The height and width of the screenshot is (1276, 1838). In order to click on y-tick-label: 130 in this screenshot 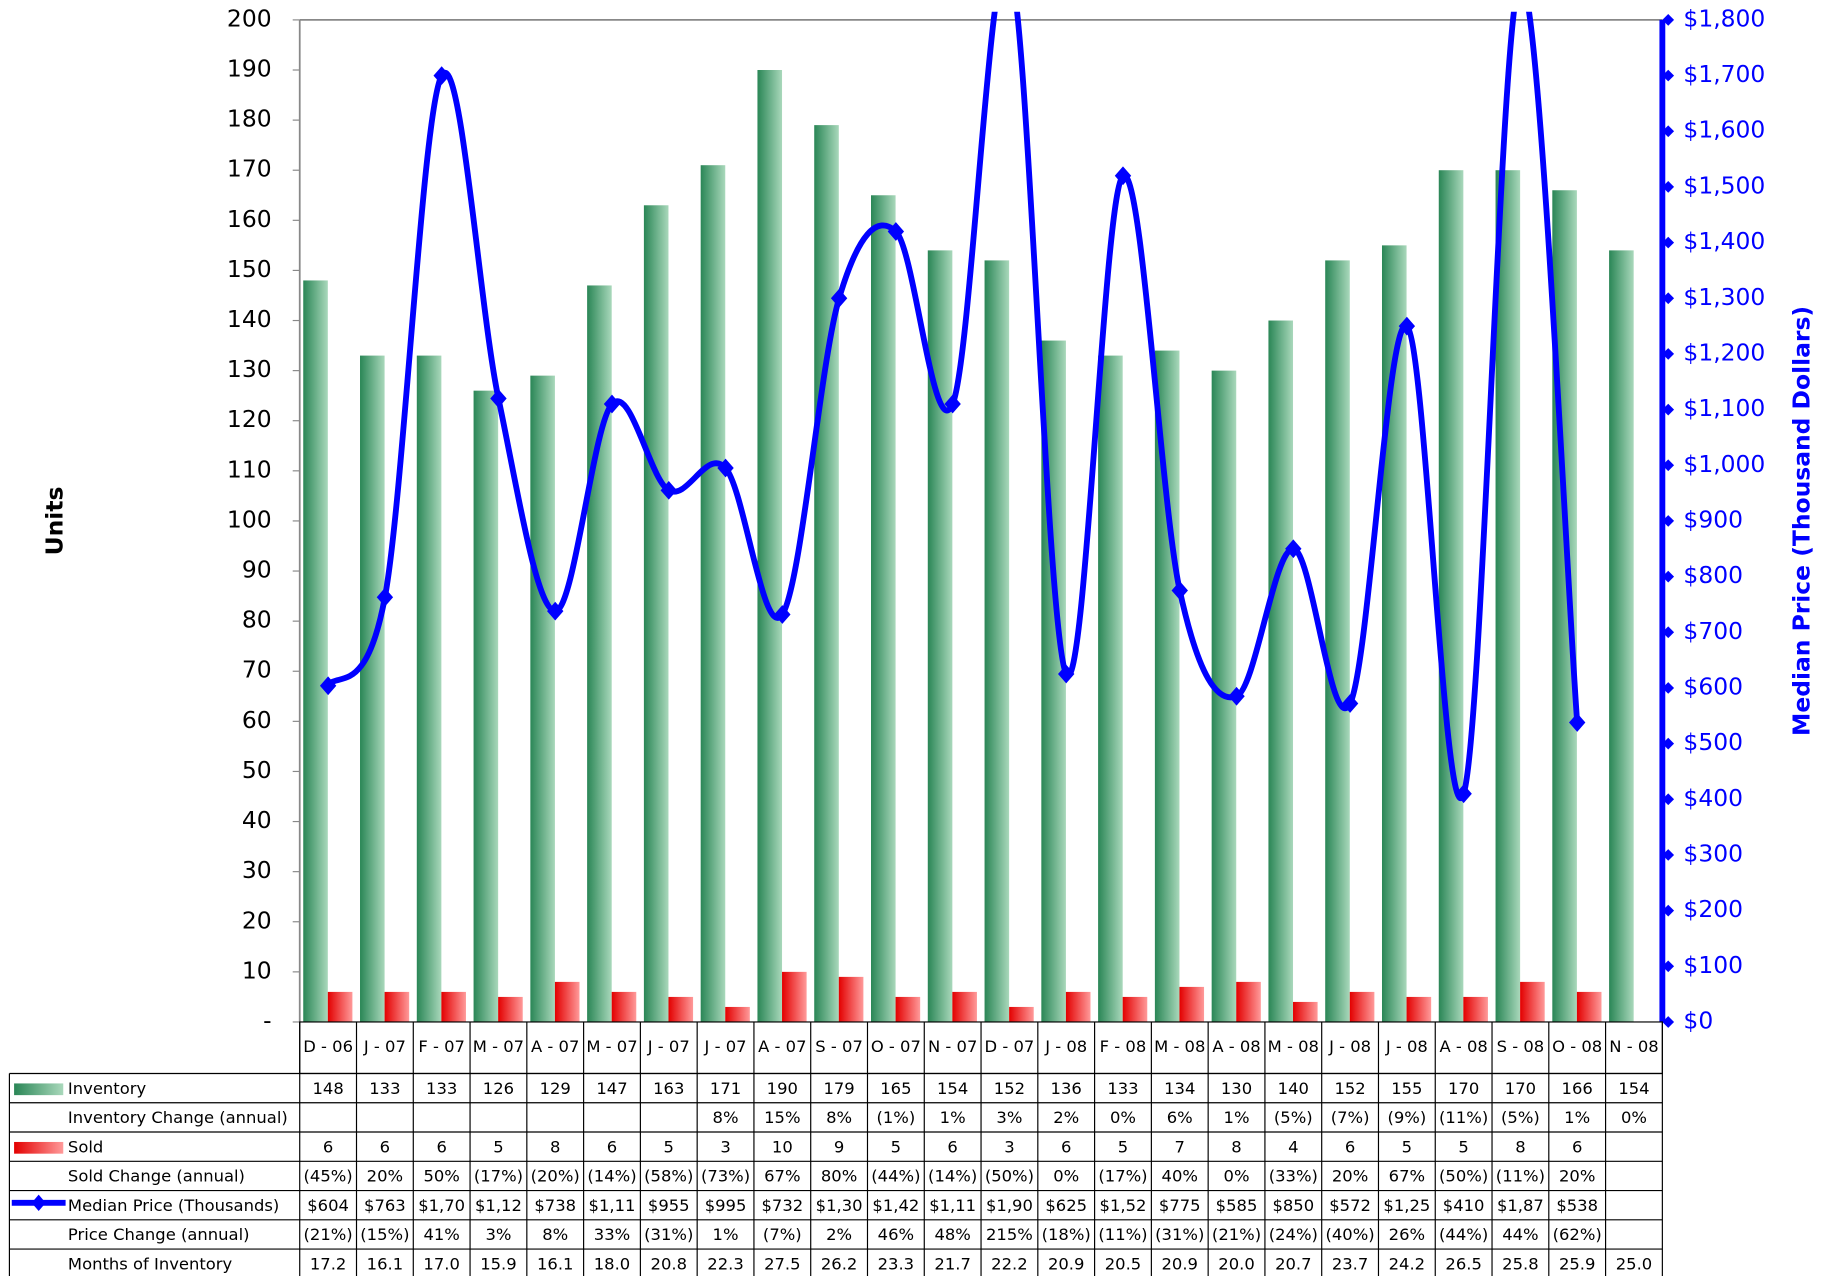, I will do `click(249, 369)`.